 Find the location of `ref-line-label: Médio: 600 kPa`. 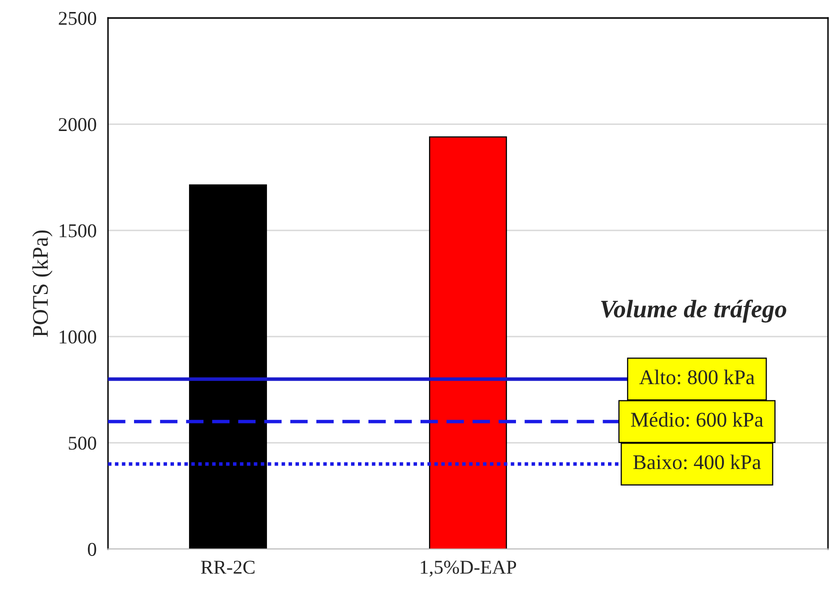

ref-line-label: Médio: 600 kPa is located at coordinates (697, 419).